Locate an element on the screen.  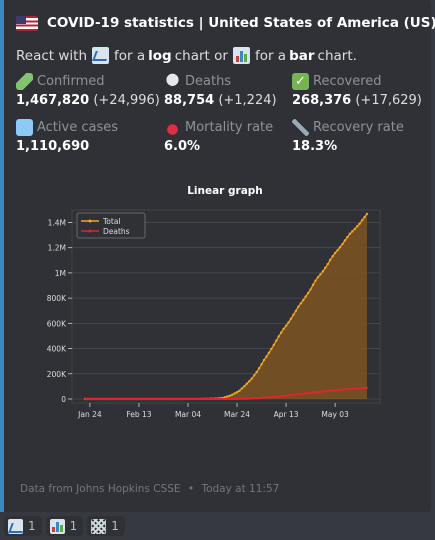
x-tick-label: Mar 04 is located at coordinates (188, 414).